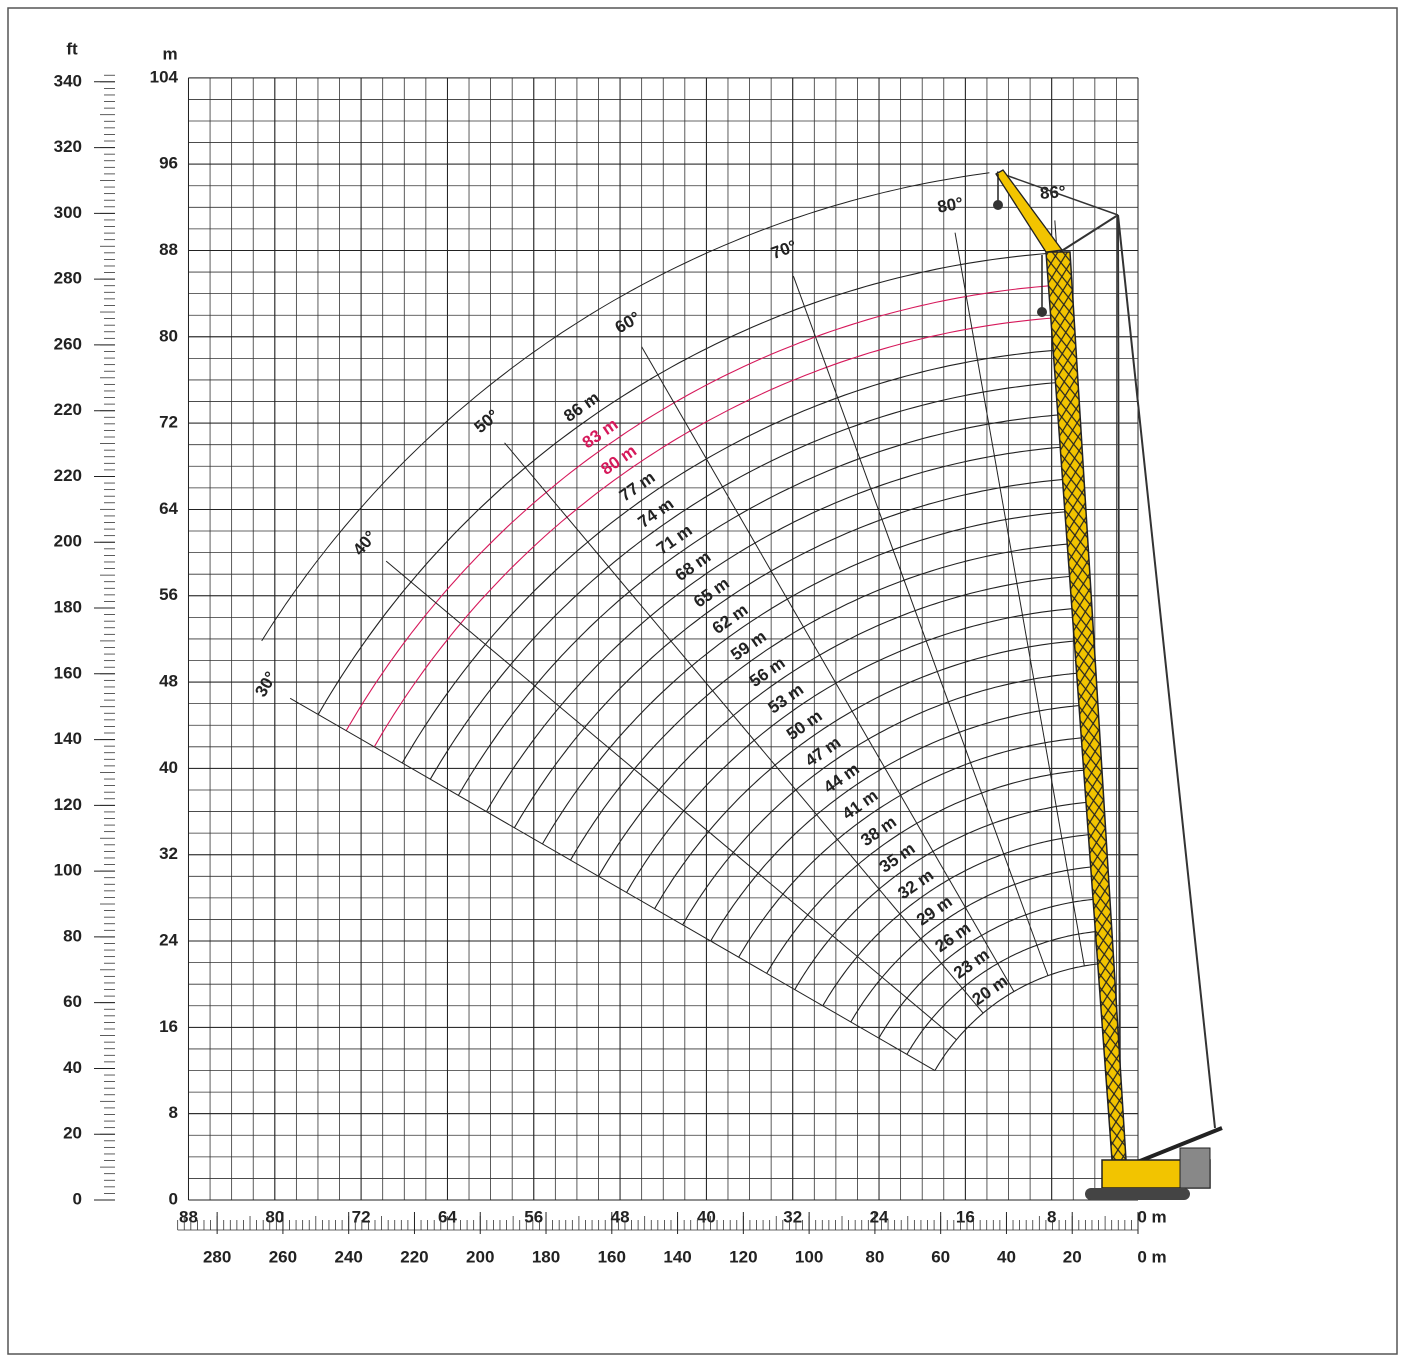 The image size is (1405, 1367). I want to click on boom-length-label: 41 m, so click(860, 805).